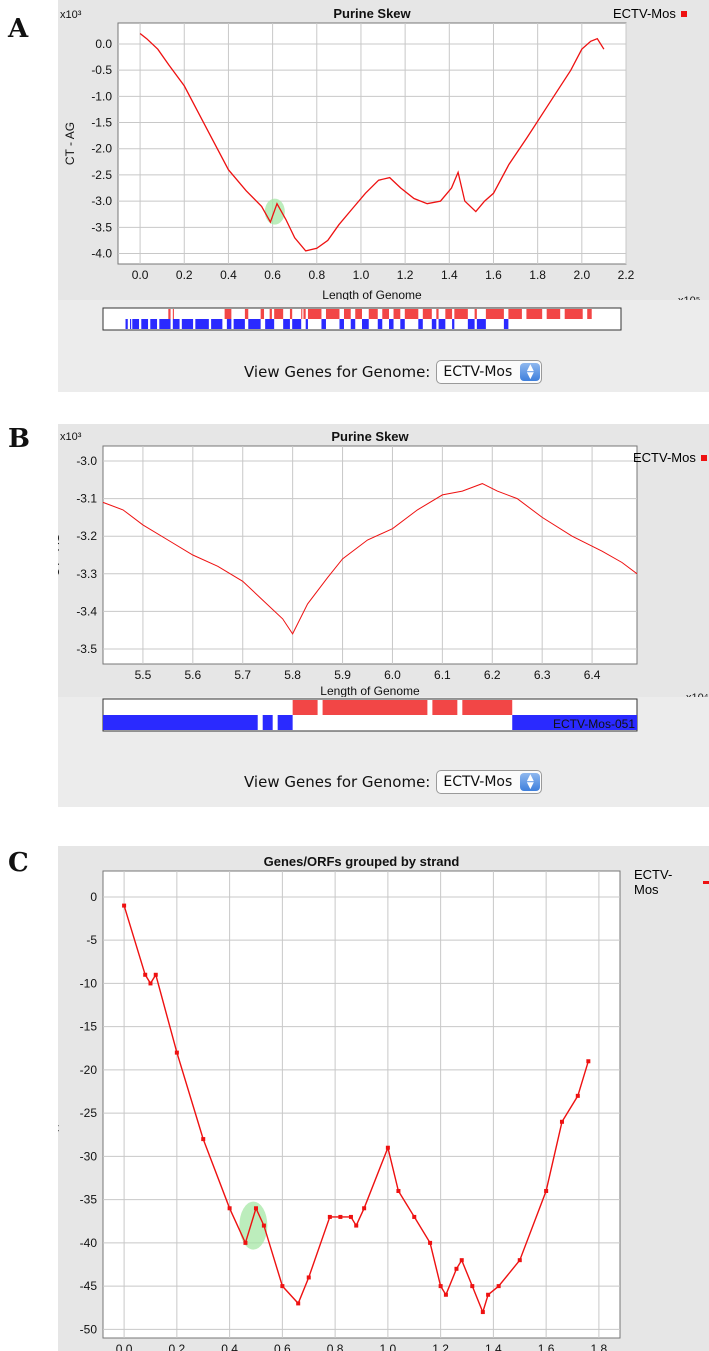 This screenshot has width=709, height=1351. Describe the element at coordinates (101, 70) in the screenshot. I see `y-tick-label: -0.5` at that location.